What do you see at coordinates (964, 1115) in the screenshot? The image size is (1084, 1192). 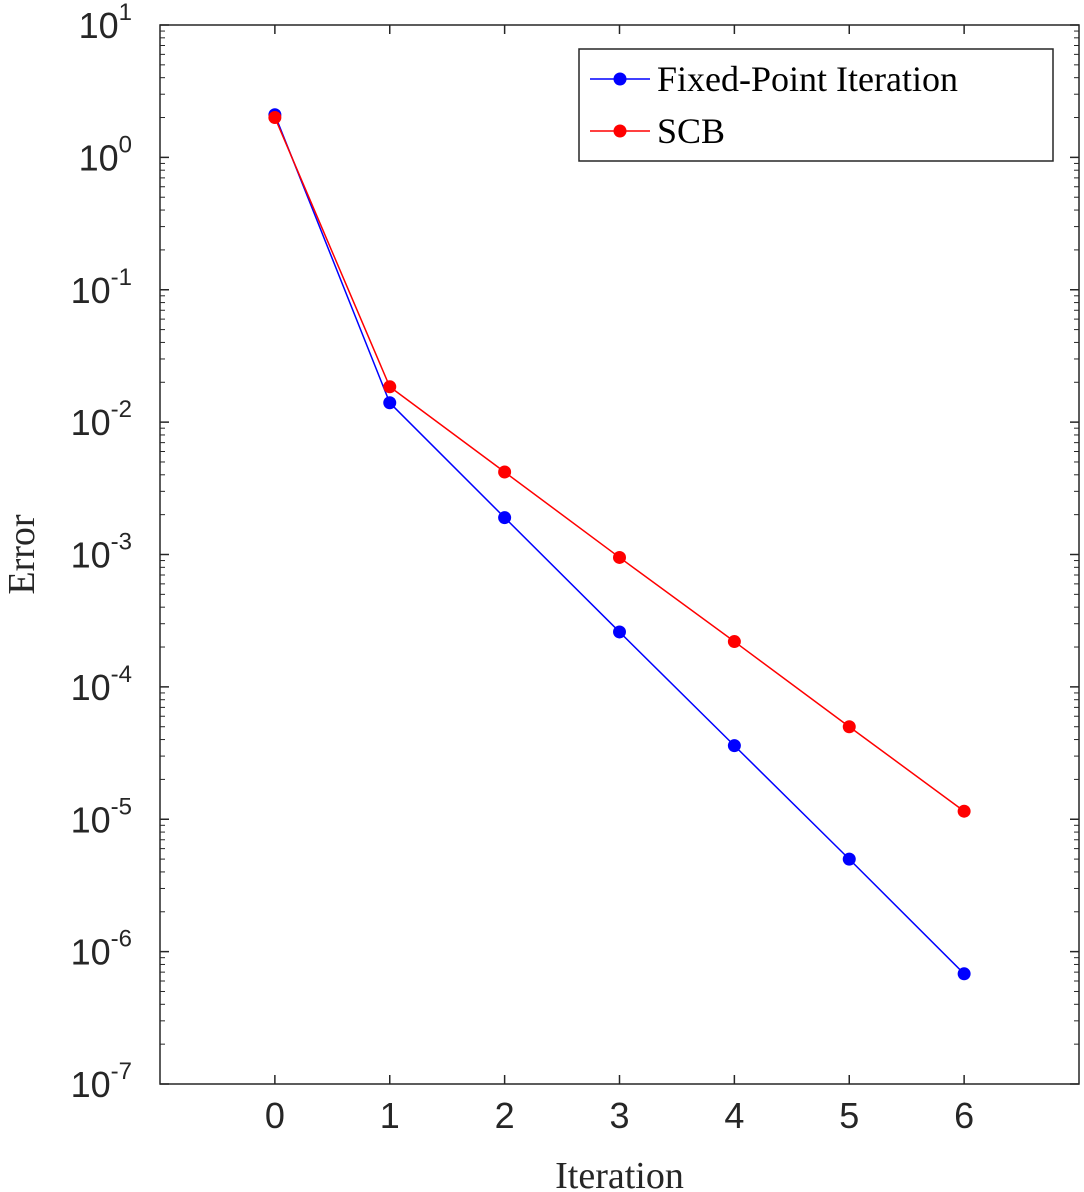 I see `x-tick-label: 6` at bounding box center [964, 1115].